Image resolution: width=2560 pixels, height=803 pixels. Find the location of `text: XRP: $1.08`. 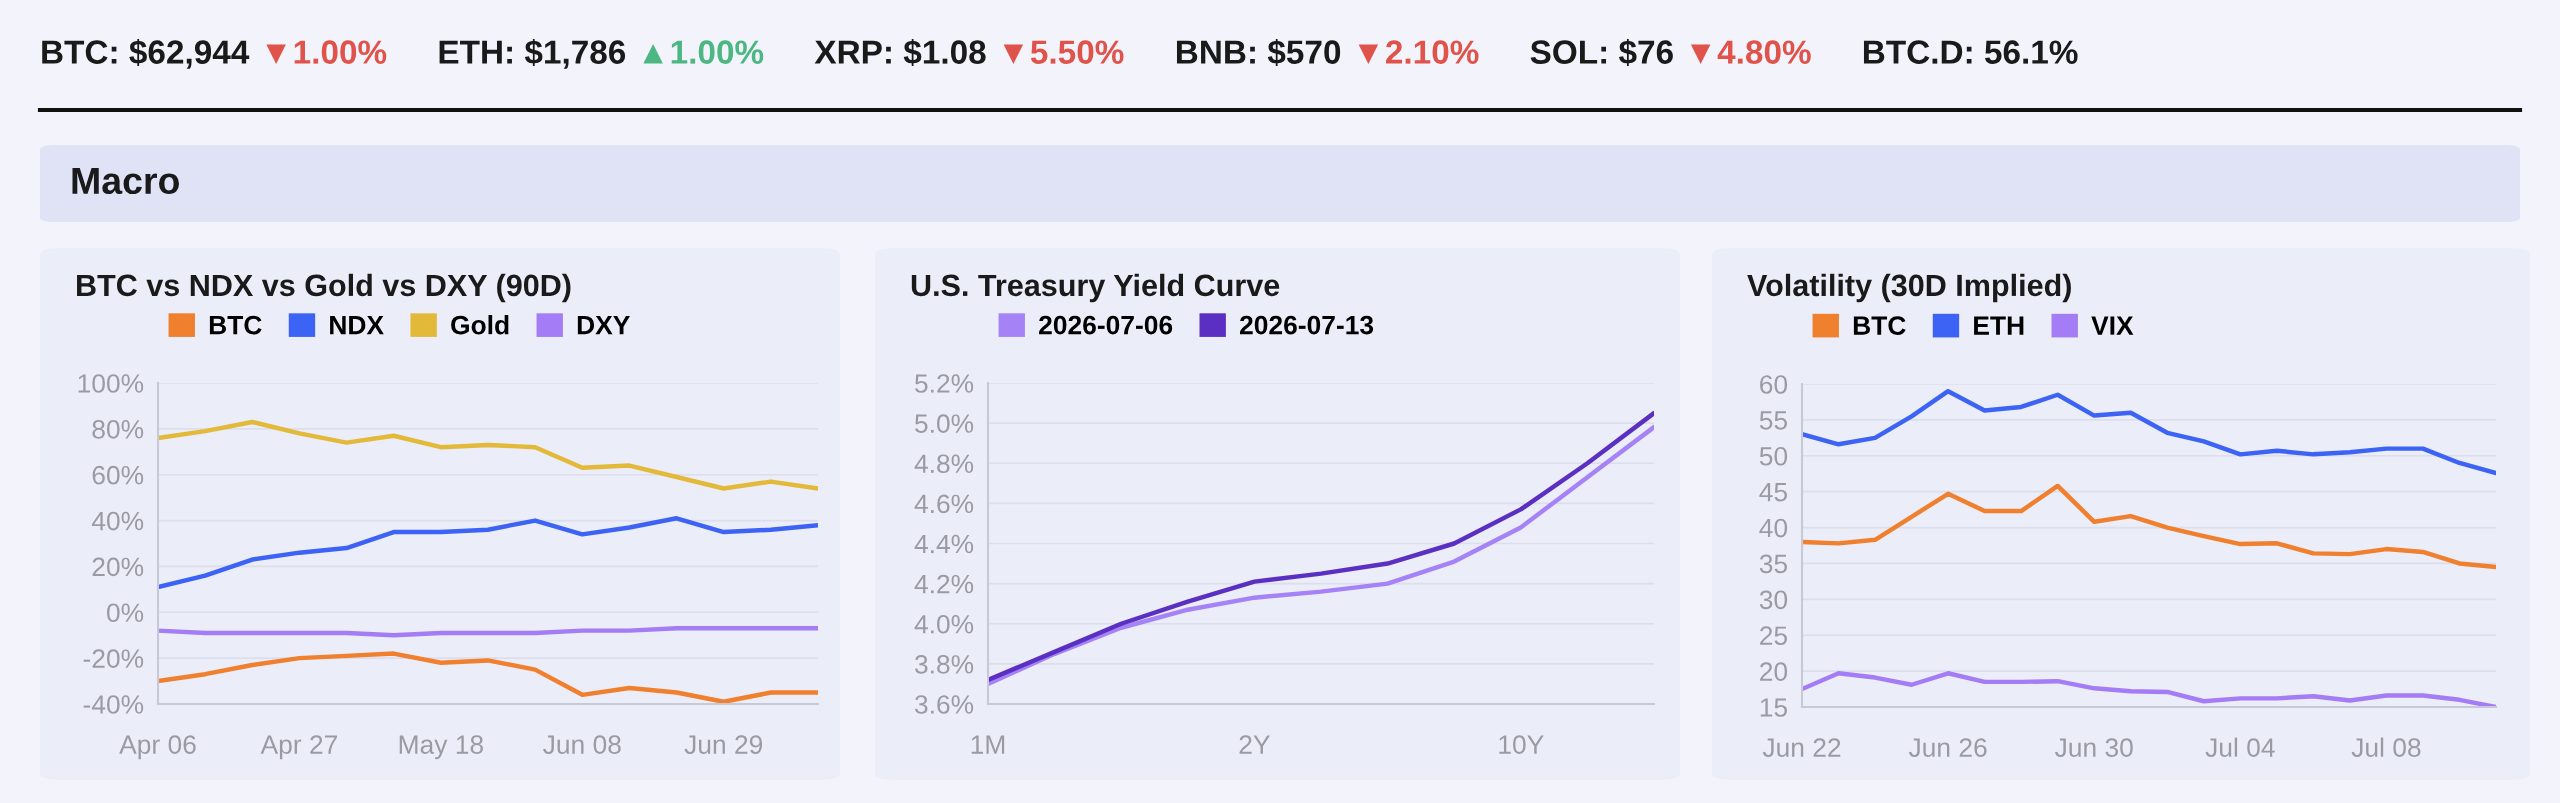

text: XRP: $1.08 is located at coordinates (900, 52).